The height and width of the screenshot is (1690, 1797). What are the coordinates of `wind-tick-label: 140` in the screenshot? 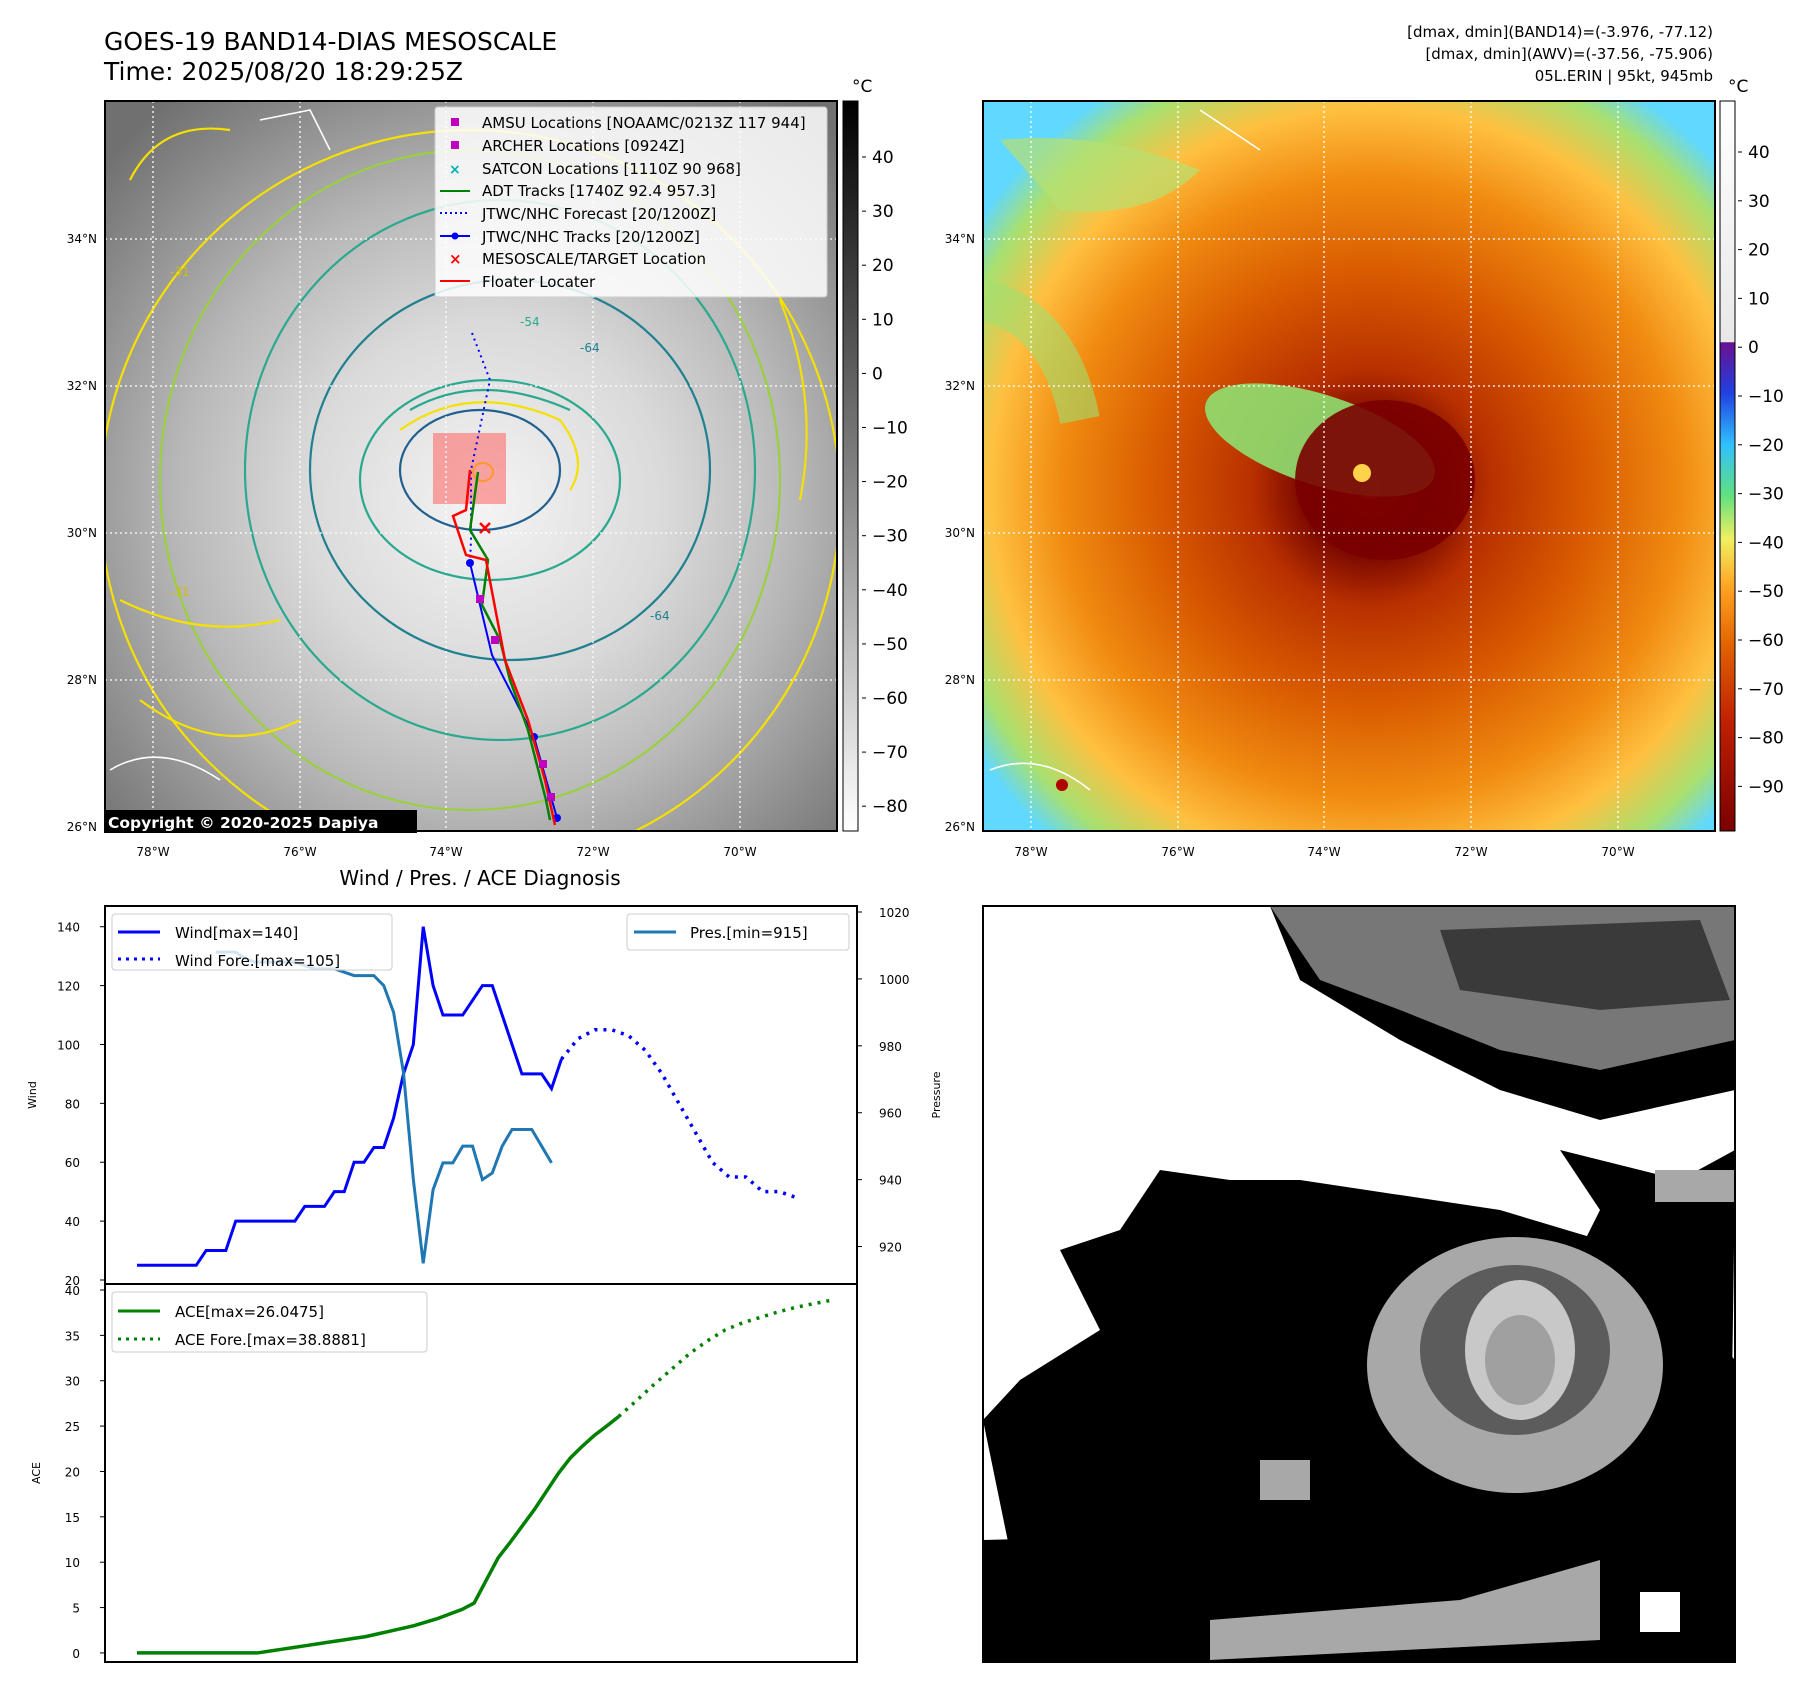 It's located at (68, 928).